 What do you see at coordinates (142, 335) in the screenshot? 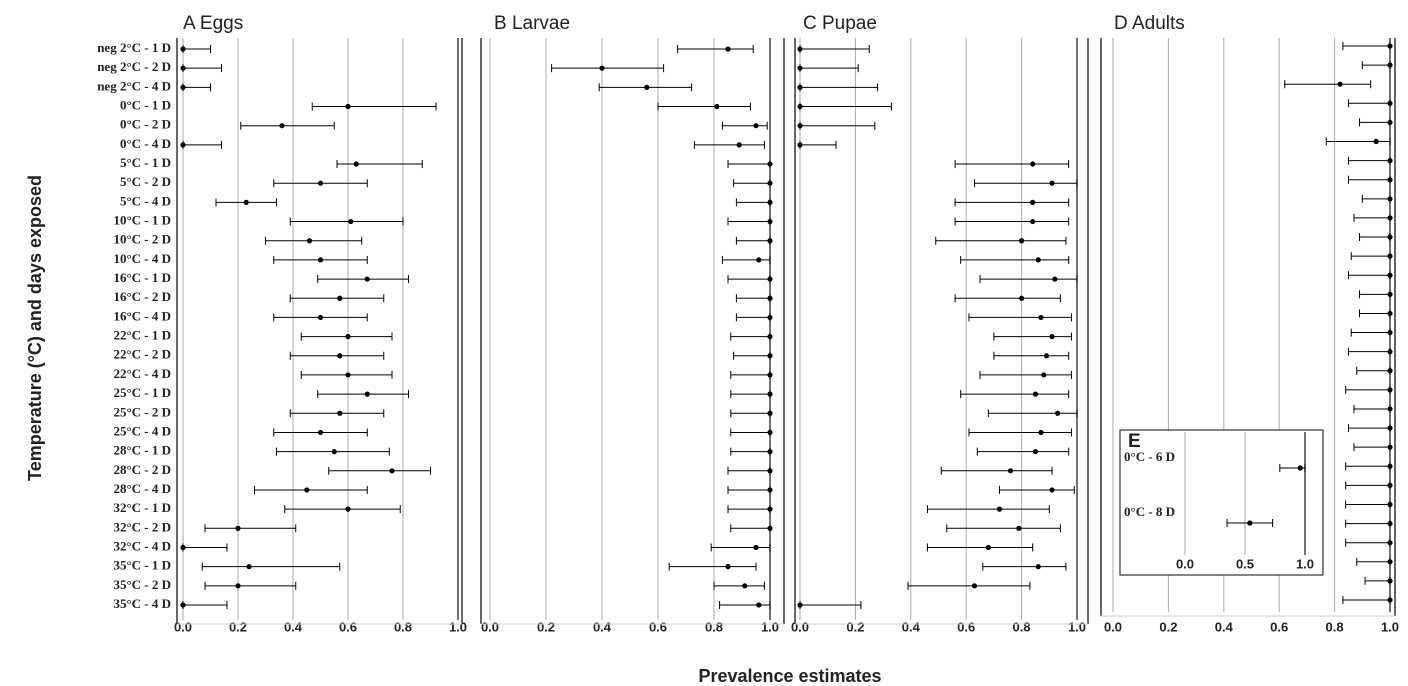
I see `category-label: 22°C - 1 D` at bounding box center [142, 335].